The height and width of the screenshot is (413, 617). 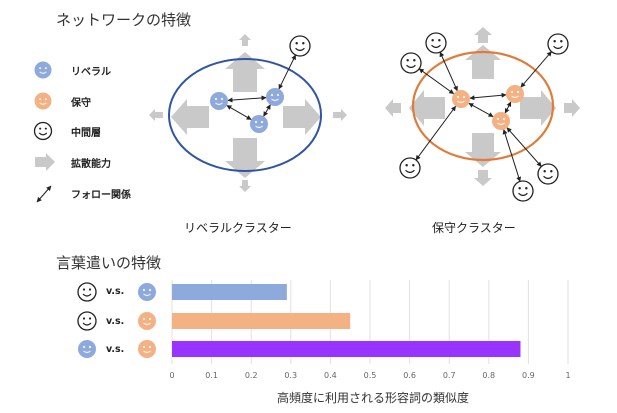 What do you see at coordinates (528, 375) in the screenshot?
I see `chart-x-tick-label: 0.9` at bounding box center [528, 375].